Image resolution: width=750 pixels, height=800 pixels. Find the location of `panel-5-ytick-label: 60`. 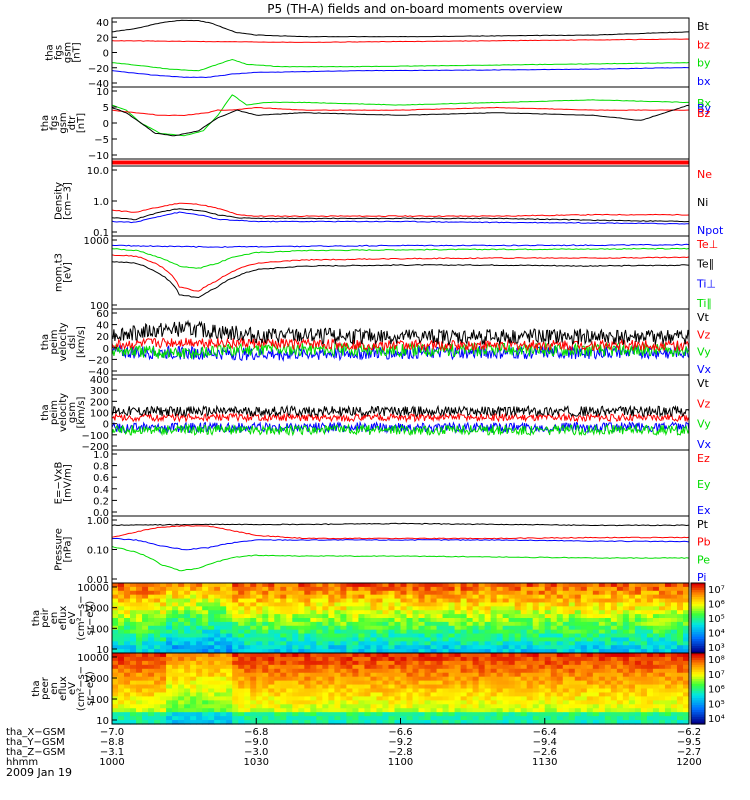

panel-5-ytick-label: 60 is located at coordinates (102, 314).